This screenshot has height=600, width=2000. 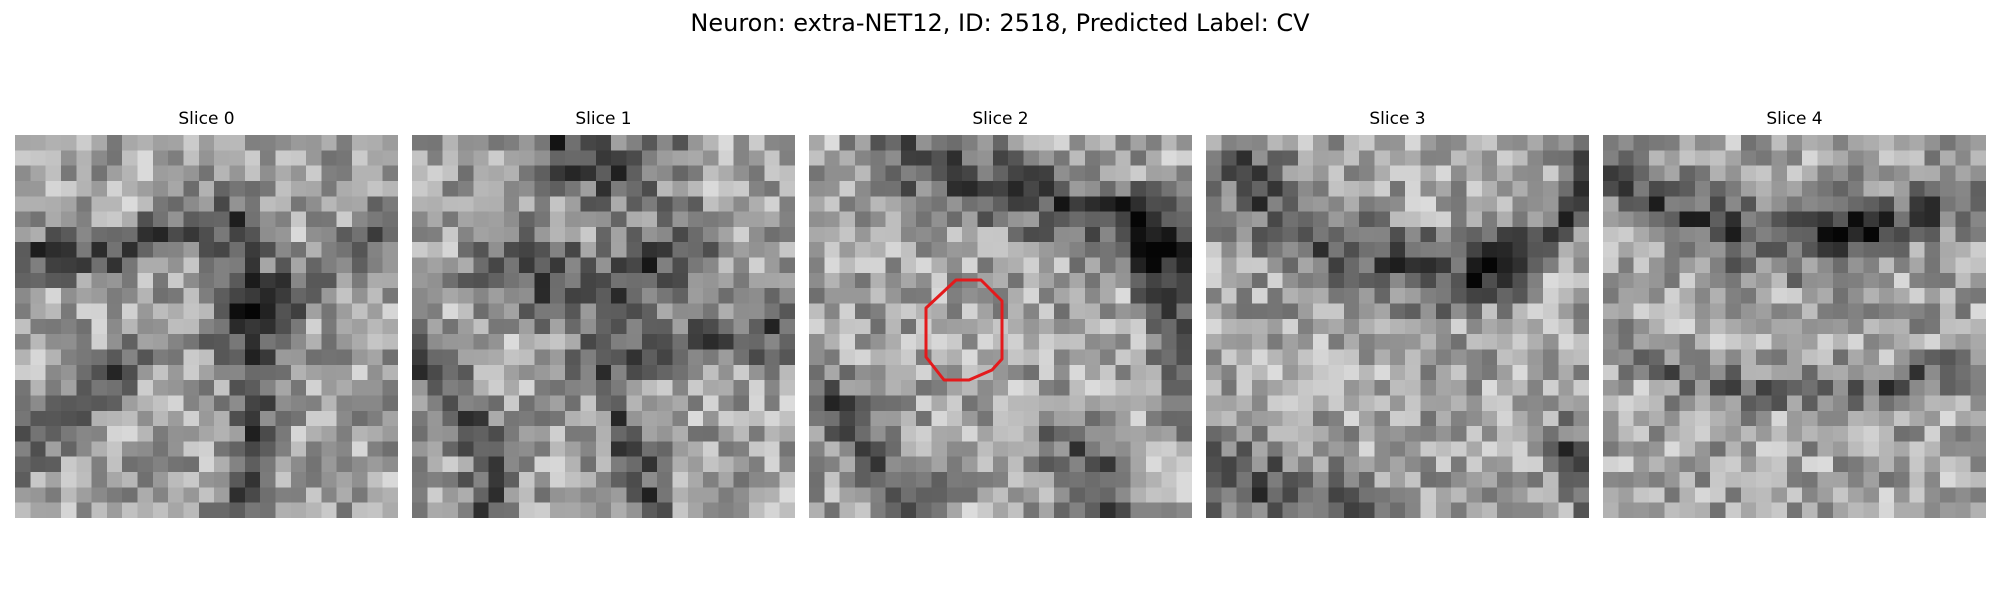 I want to click on slice-panel-2: Slice 2, so click(x=1000, y=313).